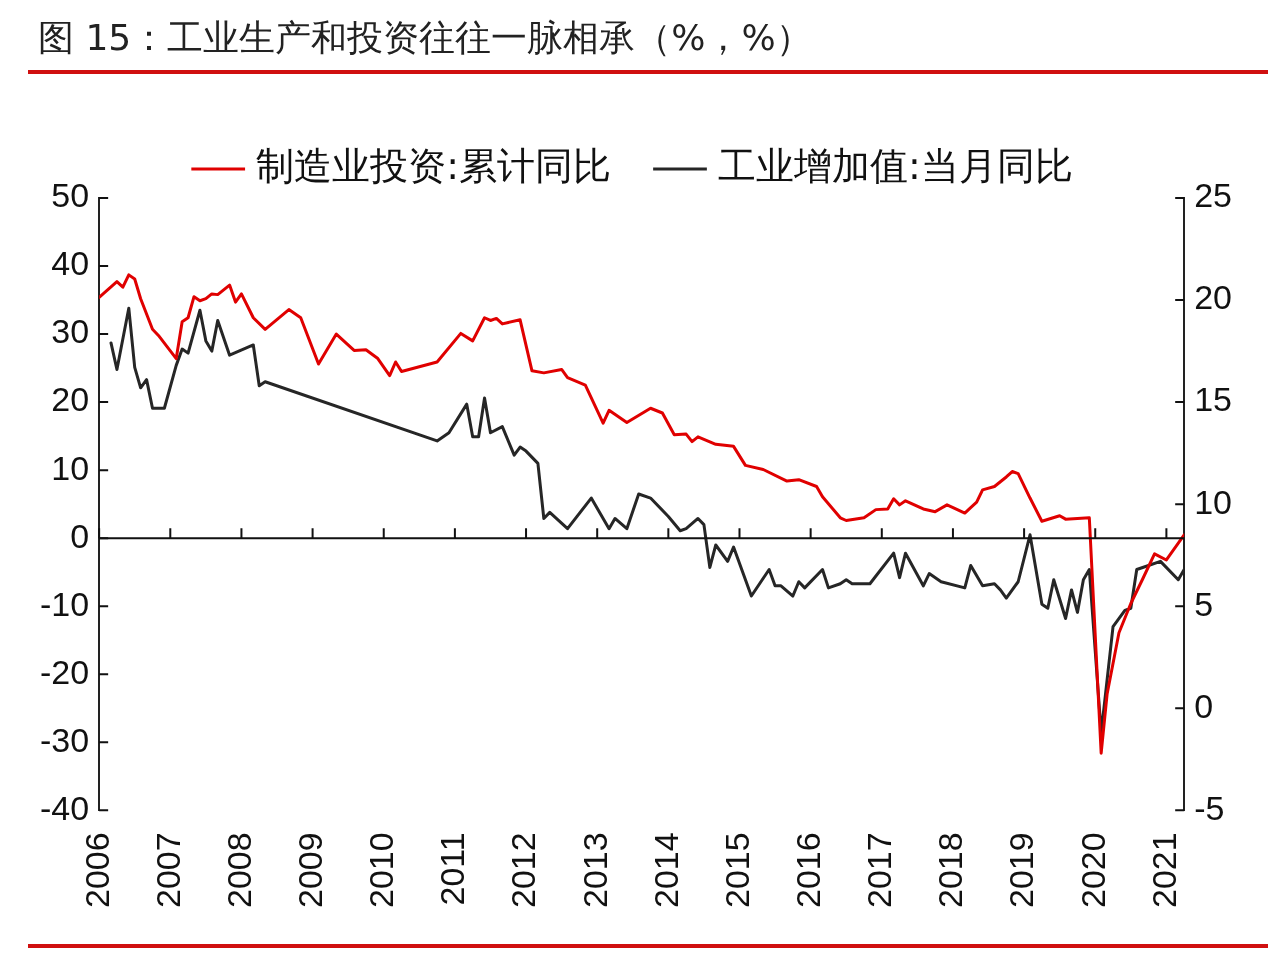 The image size is (1282, 960). I want to click on y2-tick-label: -5, so click(1209, 807).